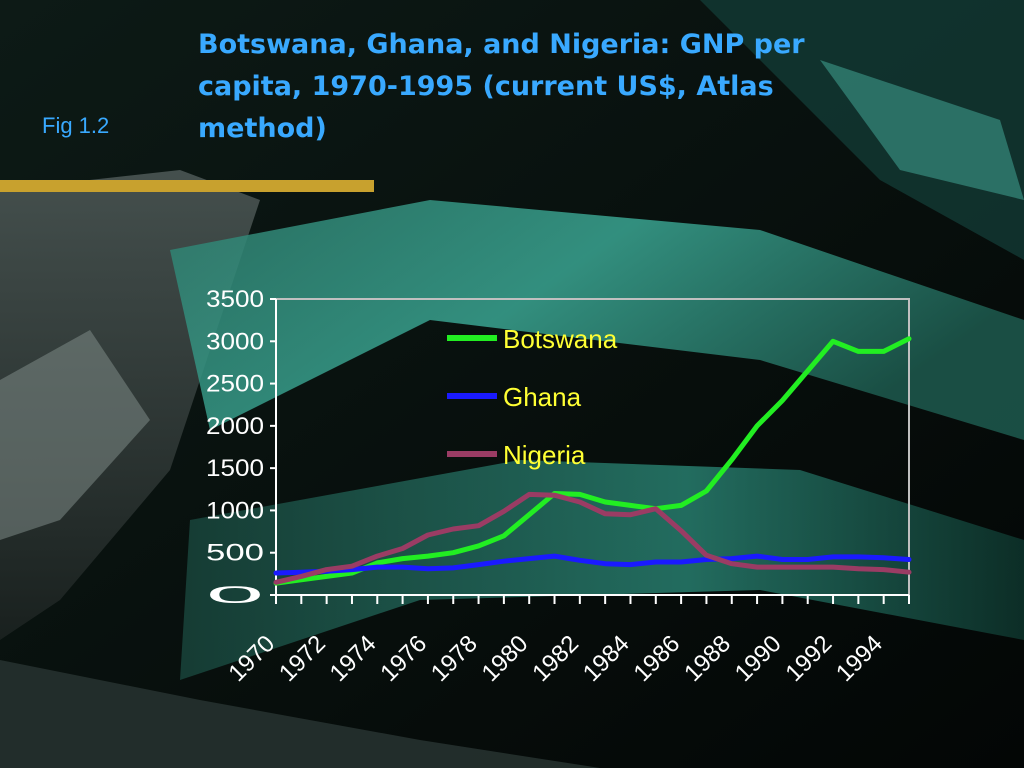 Image resolution: width=1024 pixels, height=768 pixels. What do you see at coordinates (353, 658) in the screenshot?
I see `x-tick-label: 1974` at bounding box center [353, 658].